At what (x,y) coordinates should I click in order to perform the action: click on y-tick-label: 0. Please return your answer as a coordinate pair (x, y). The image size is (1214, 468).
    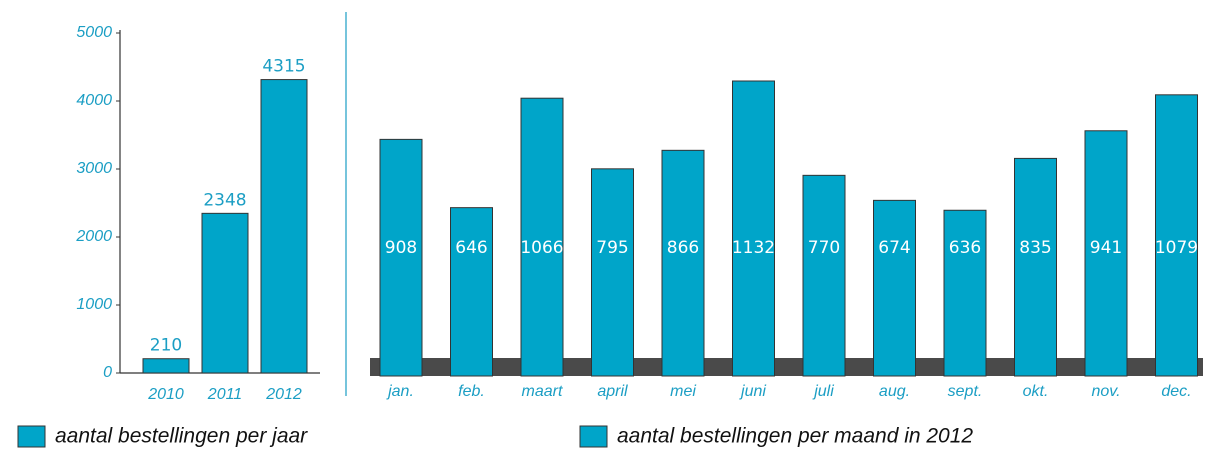
    Looking at the image, I should click on (107, 372).